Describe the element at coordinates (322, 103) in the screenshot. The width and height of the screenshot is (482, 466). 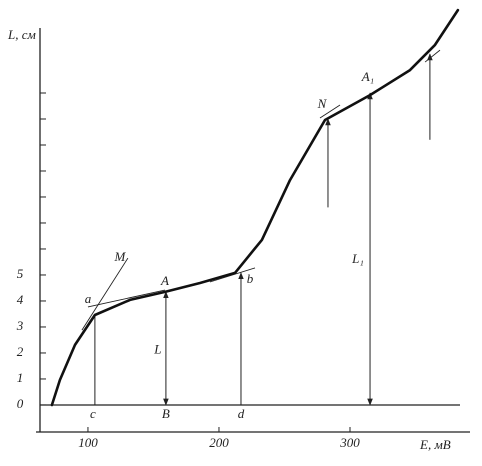
I see `annotation: N` at that location.